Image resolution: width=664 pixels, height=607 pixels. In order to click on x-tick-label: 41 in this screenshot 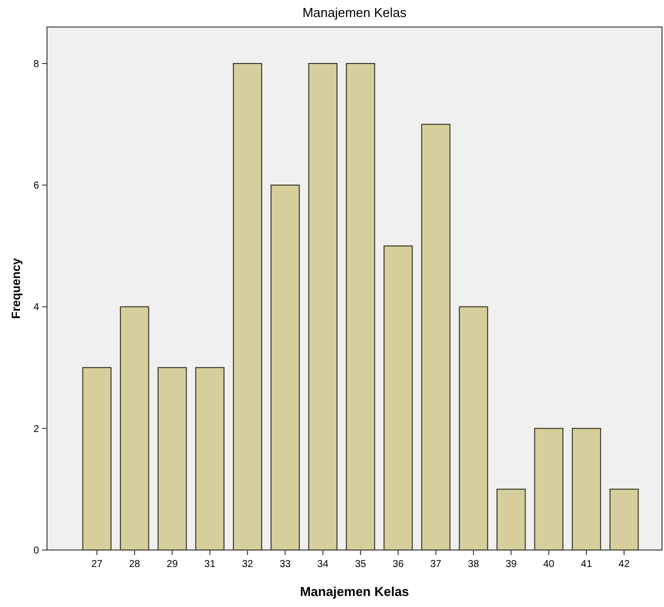, I will do `click(586, 564)`.